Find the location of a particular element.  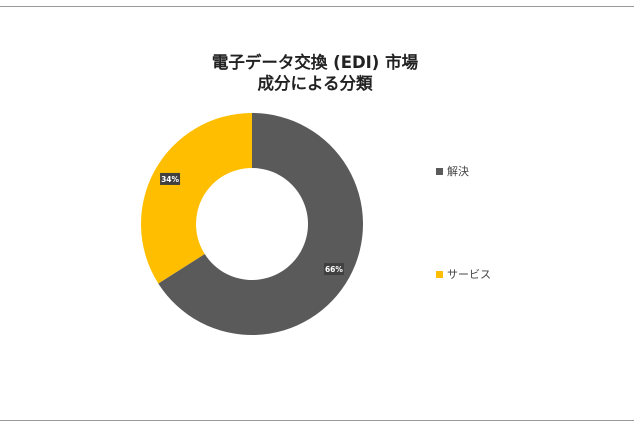

legend-item-service: サービス is located at coordinates (463, 274).